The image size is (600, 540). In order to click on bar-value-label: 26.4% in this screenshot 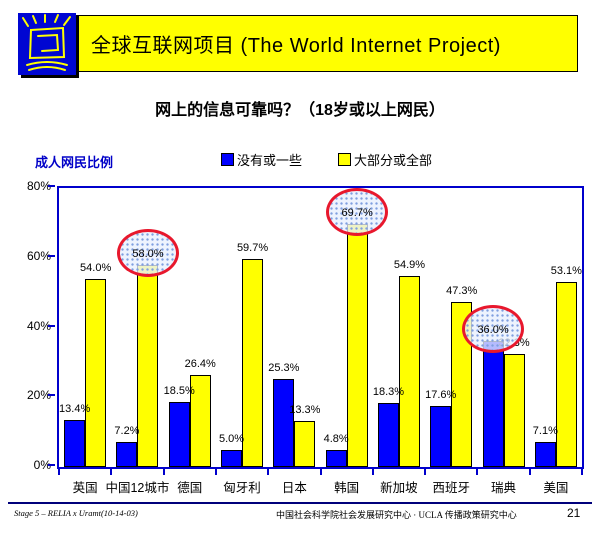, I will do `click(200, 364)`.